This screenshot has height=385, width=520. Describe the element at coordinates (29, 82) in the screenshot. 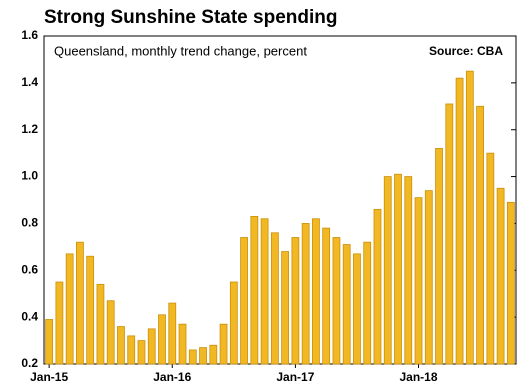

I see `y-tick-label: 1.4` at that location.